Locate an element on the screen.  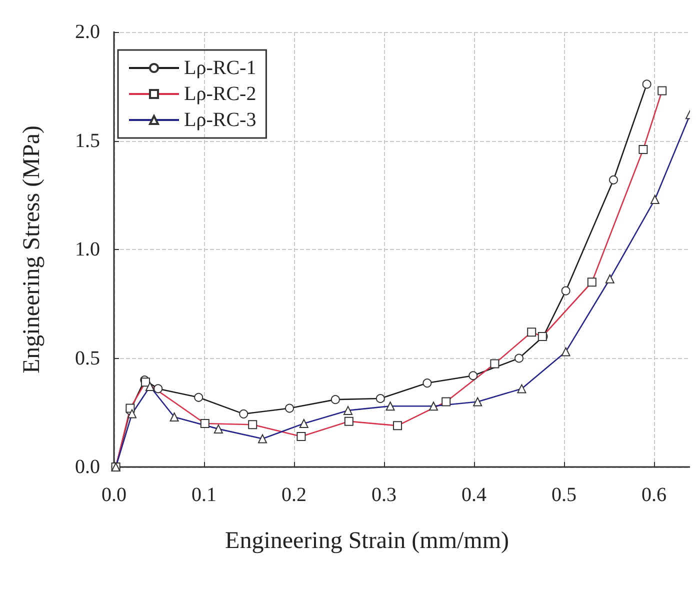
y-tick-label: 2.0 is located at coordinates (87, 32).